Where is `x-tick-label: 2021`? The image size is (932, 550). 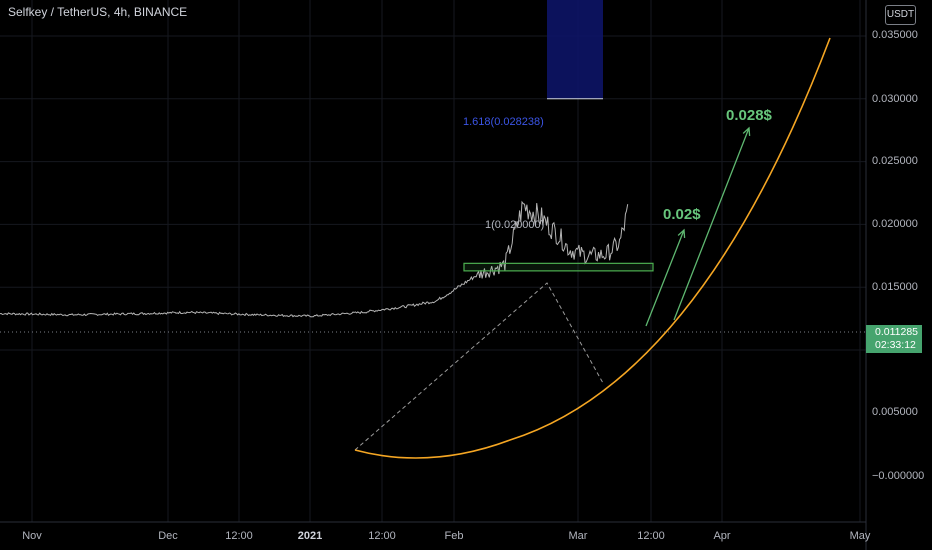
x-tick-label: 2021 is located at coordinates (310, 536).